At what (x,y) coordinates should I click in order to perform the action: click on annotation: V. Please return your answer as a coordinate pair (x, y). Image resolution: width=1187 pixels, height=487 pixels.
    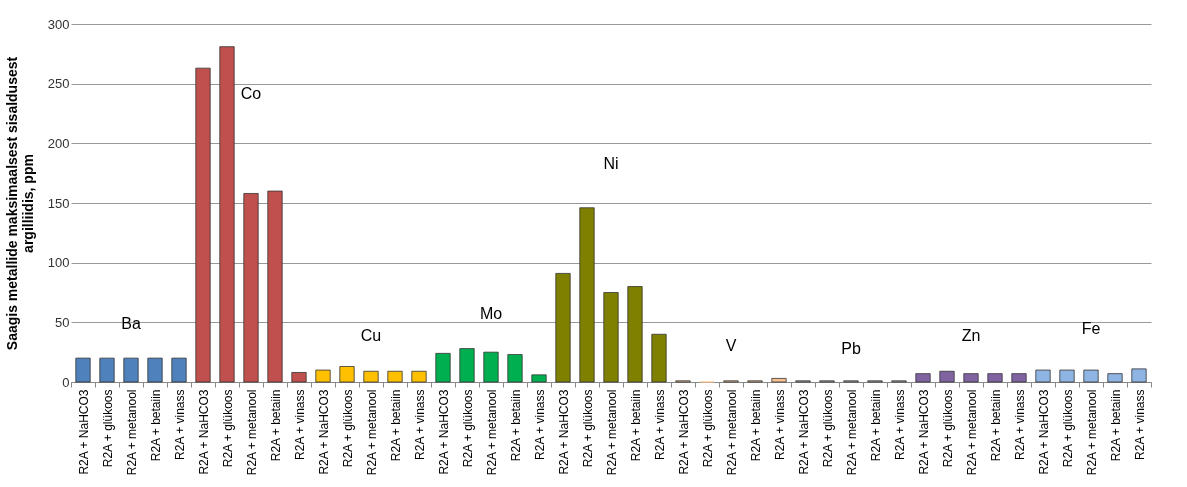
    Looking at the image, I should click on (731, 345).